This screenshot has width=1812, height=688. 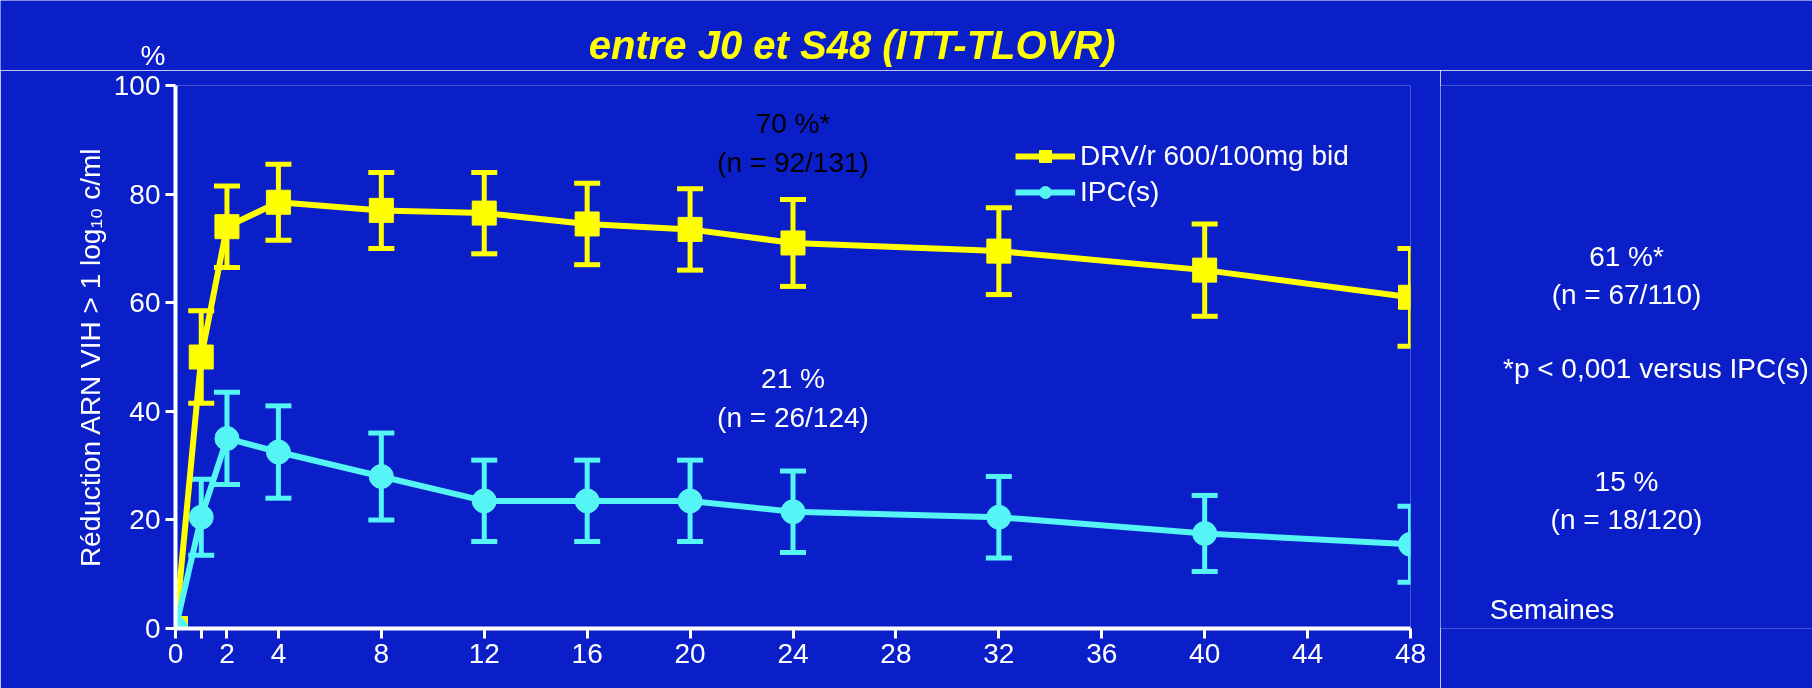 What do you see at coordinates (793, 143) in the screenshot?
I see `annotation: 70 %* (n = 92/131)` at bounding box center [793, 143].